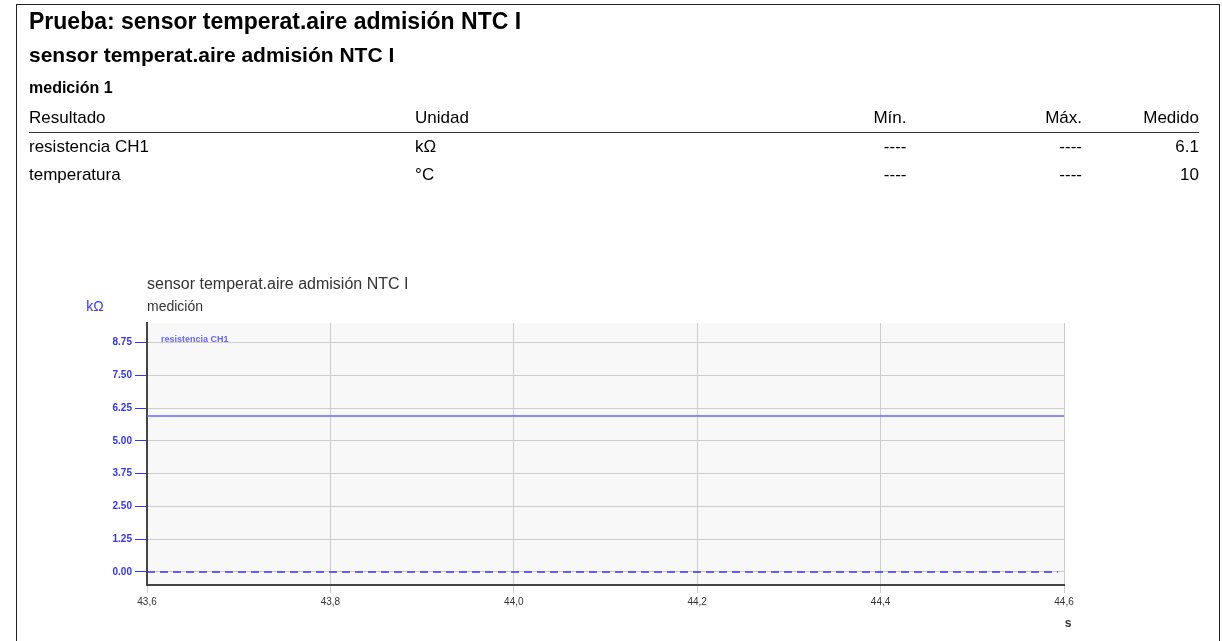 This screenshot has width=1222, height=641. I want to click on x-tick-label: 44,4, so click(880, 601).